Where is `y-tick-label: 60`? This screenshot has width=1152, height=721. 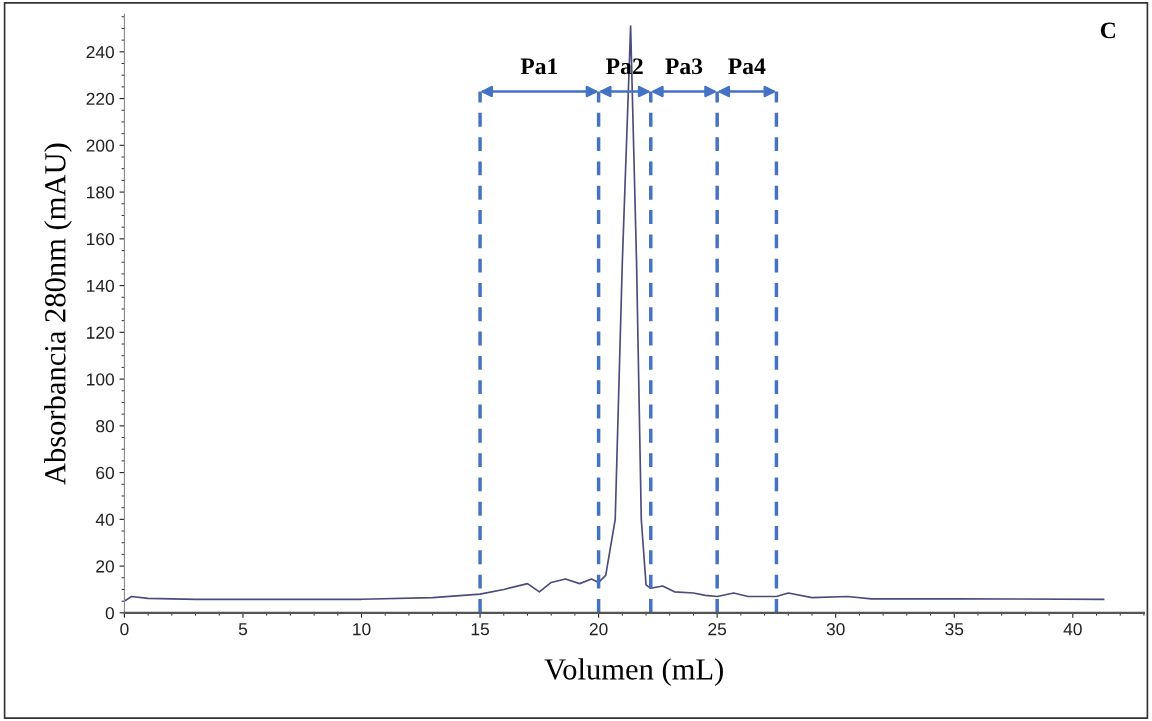 y-tick-label: 60 is located at coordinates (105, 473).